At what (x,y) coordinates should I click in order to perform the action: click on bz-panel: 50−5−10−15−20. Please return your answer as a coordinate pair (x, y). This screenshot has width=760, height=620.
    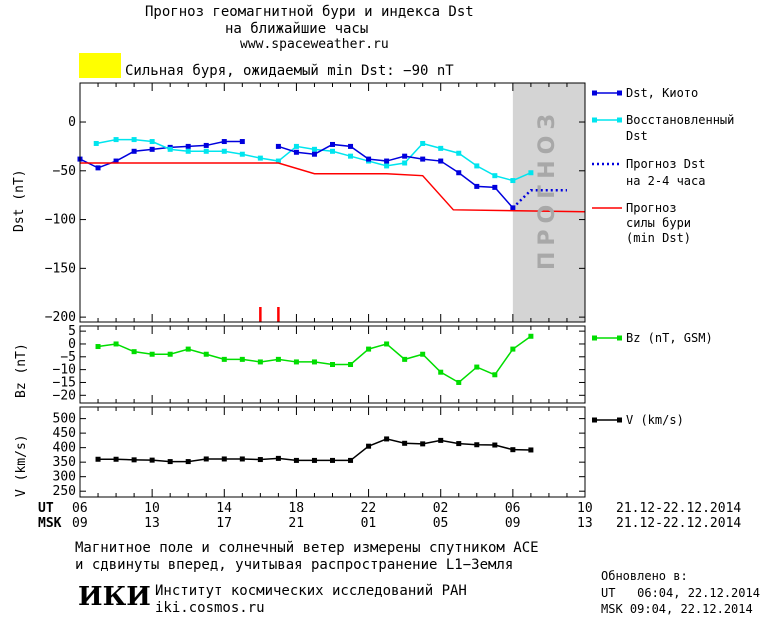
    Looking at the image, I should click on (319, 363).